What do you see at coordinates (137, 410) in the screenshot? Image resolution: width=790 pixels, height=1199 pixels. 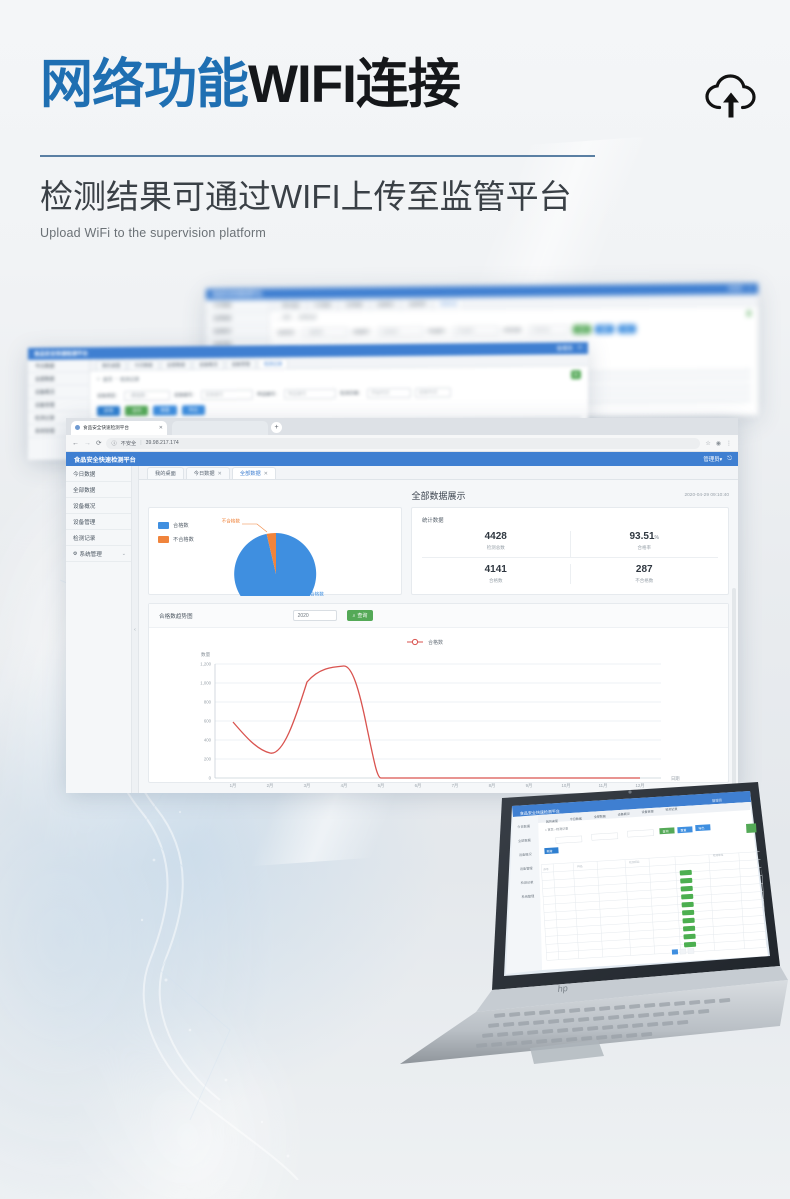 I see `search-button-mid: 查询` at bounding box center [137, 410].